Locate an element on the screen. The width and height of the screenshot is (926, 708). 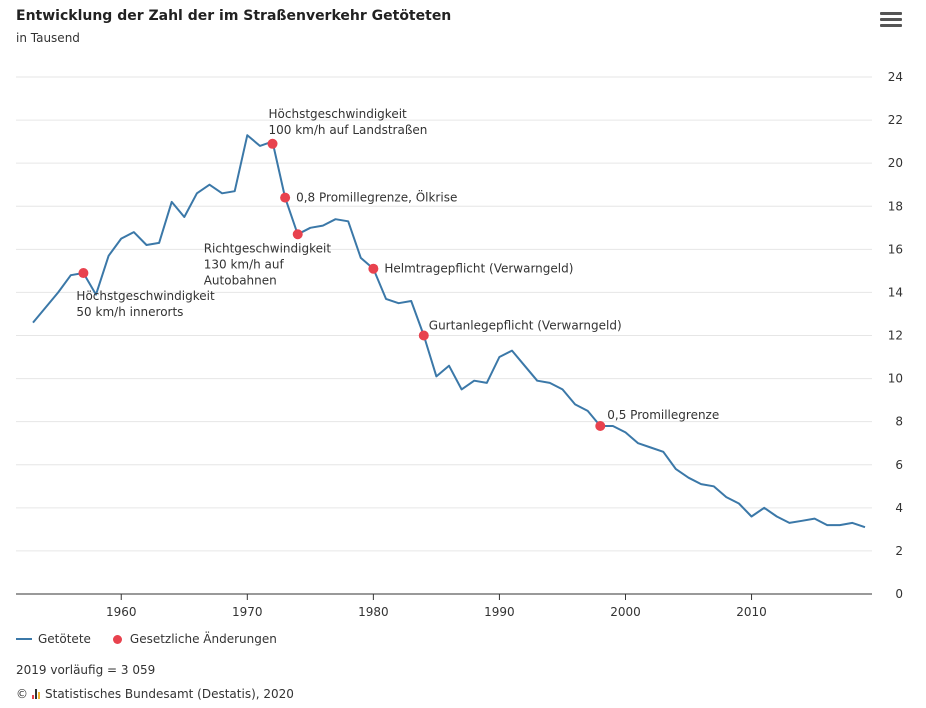
legend-item-gesetzliche-aenderungen: Gesetzliche Änderungen is located at coordinates (194, 639).